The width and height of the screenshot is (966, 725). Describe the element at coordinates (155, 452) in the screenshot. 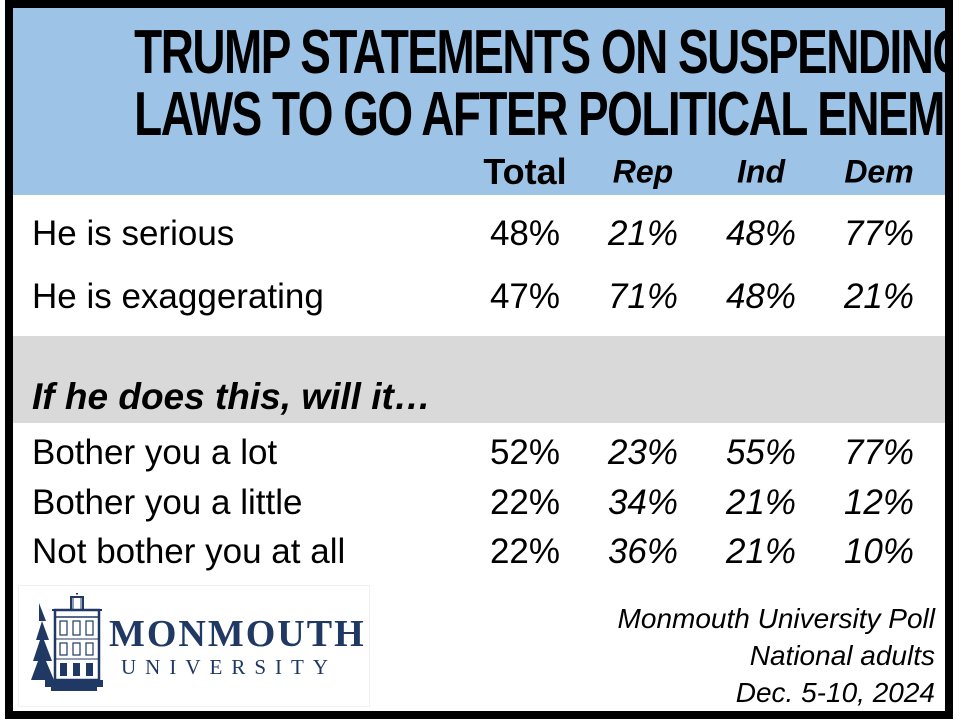

I see `row-label: Bother you a lot` at that location.